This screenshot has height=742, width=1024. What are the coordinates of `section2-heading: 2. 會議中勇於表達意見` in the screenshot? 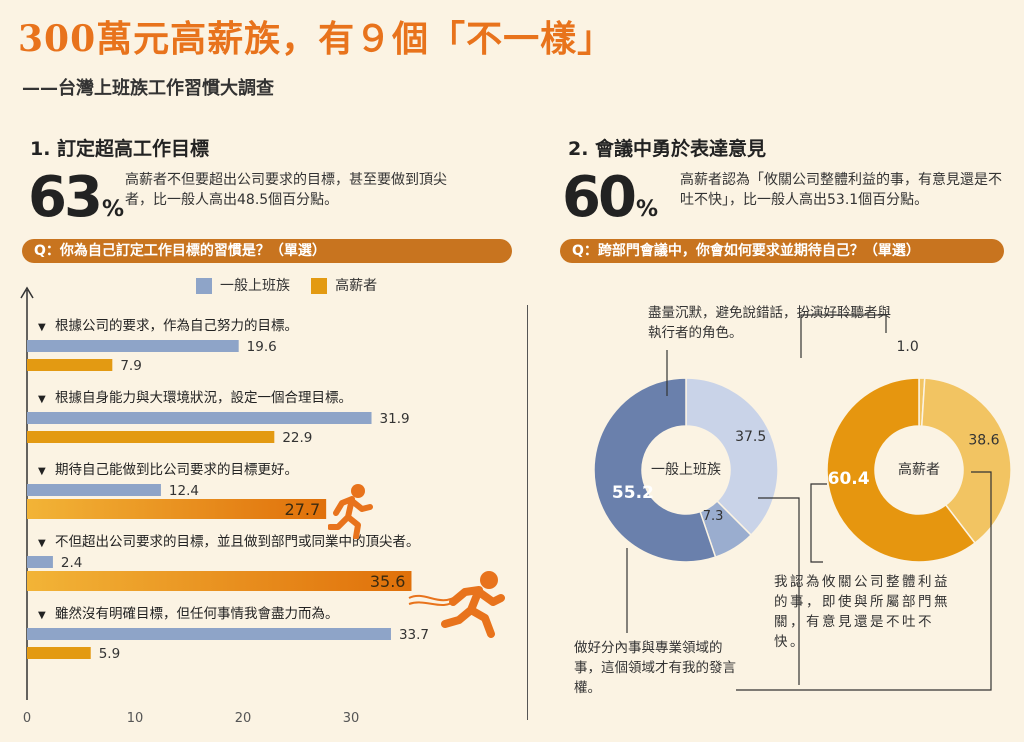 It's located at (667, 149).